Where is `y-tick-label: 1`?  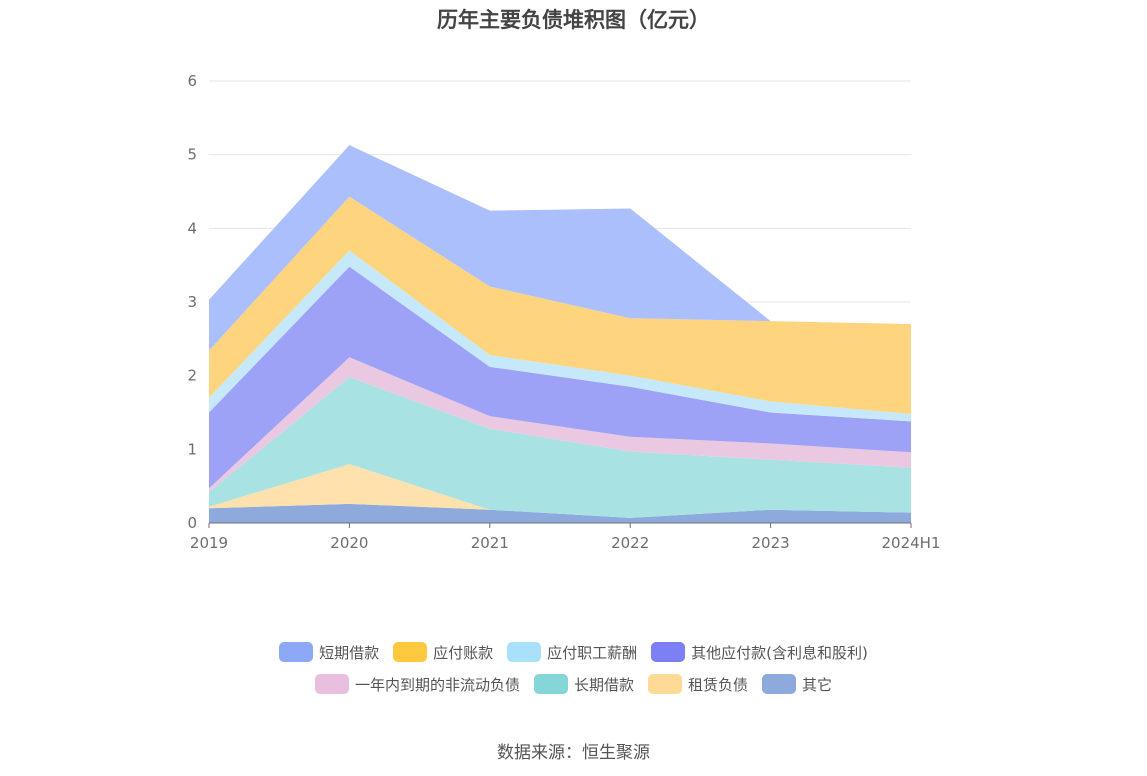
y-tick-label: 1 is located at coordinates (192, 449).